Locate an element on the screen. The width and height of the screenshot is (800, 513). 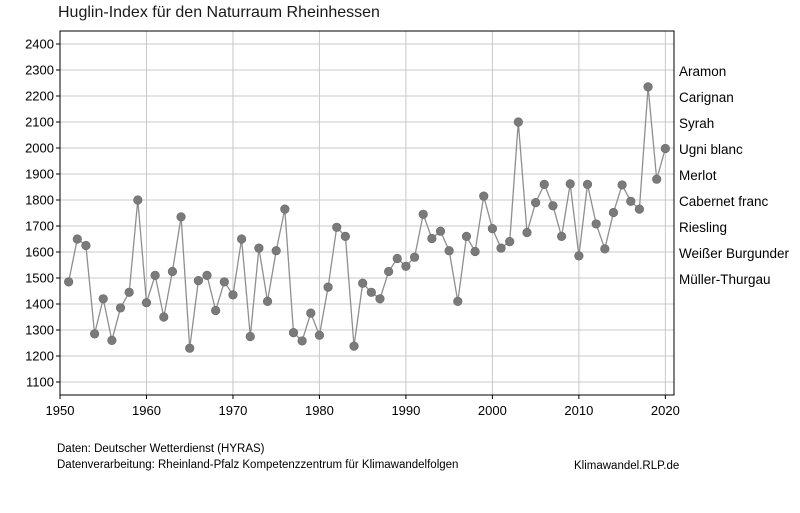
y-tick-label: 1800 is located at coordinates (39, 200).